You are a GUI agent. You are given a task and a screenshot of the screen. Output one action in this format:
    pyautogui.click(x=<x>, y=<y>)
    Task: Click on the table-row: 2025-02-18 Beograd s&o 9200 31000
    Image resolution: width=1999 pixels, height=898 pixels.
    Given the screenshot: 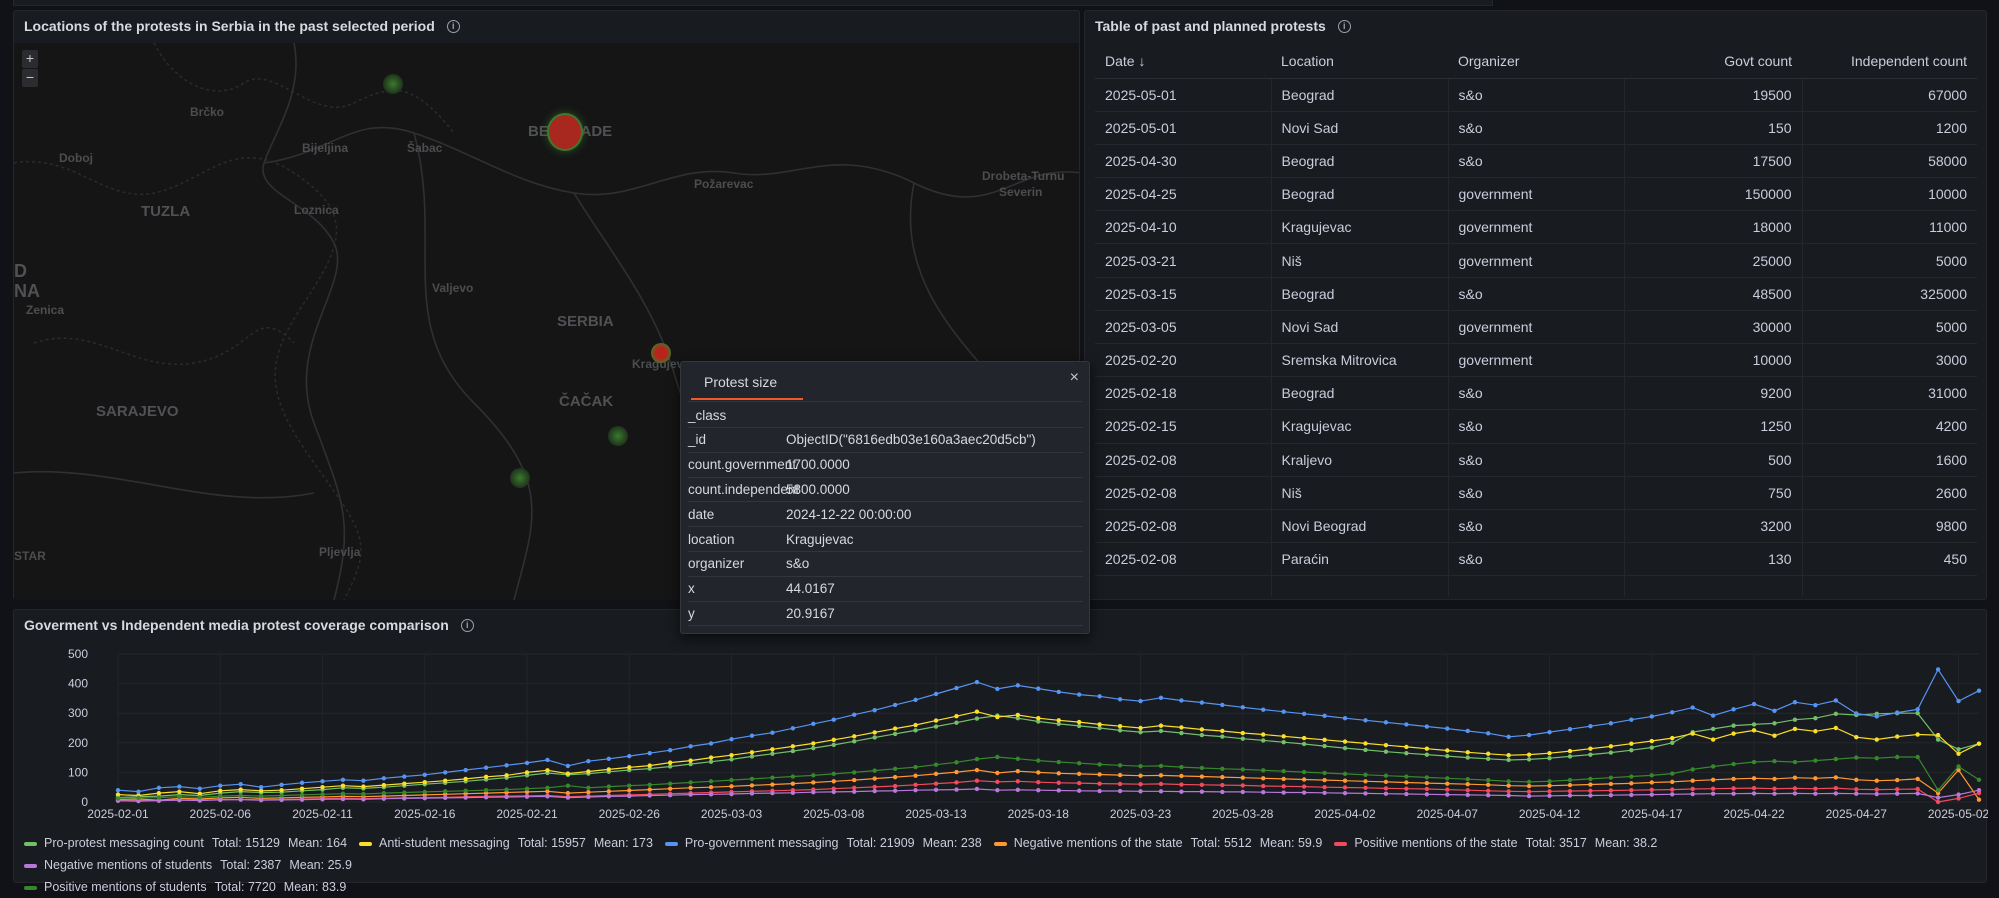 What is the action you would take?
    pyautogui.click(x=1536, y=393)
    